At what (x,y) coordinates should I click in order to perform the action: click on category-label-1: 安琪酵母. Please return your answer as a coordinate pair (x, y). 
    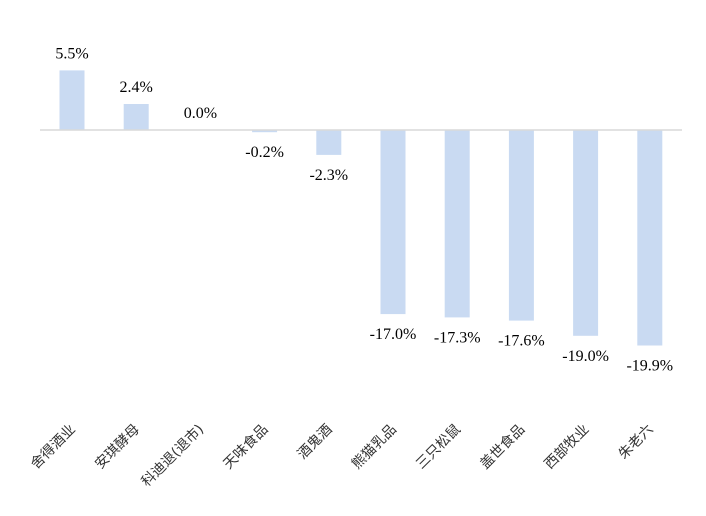
    Looking at the image, I should click on (117, 447).